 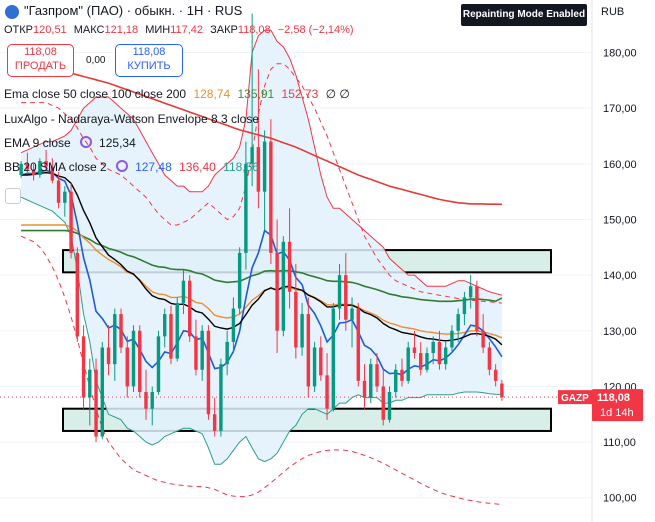 I want to click on buy-button: 118,08 КУПИТЬ, so click(x=149, y=60).